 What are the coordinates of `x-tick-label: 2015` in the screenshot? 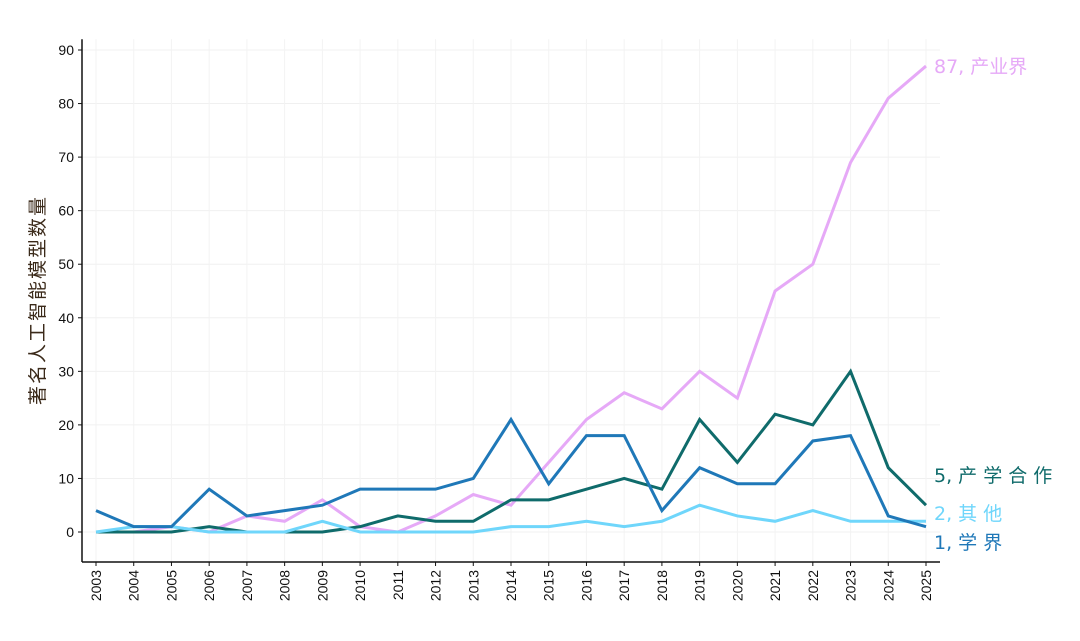 It's located at (549, 585).